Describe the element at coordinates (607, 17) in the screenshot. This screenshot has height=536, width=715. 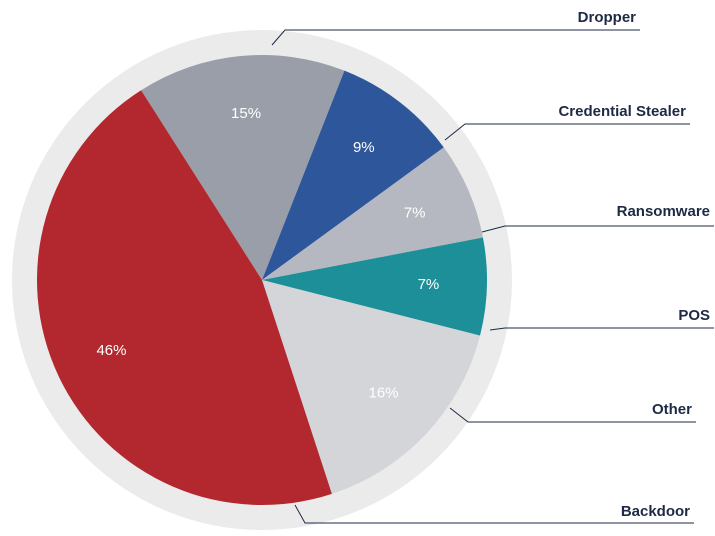
I see `legend-label: Dropper` at that location.